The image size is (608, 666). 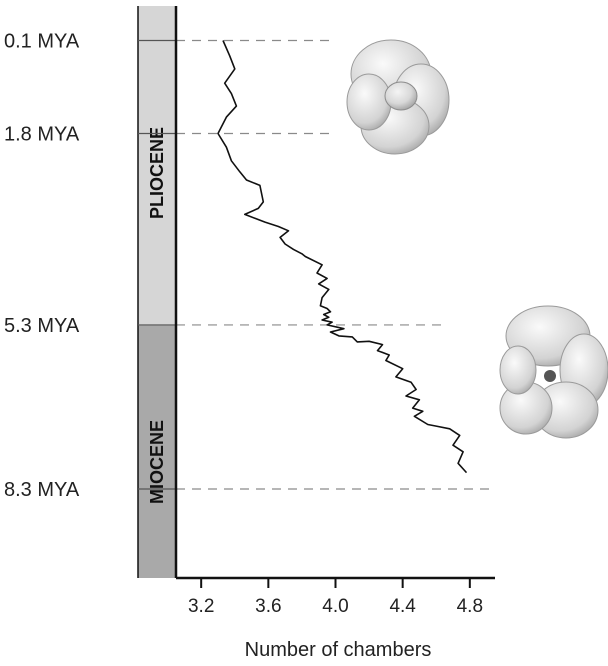 What do you see at coordinates (268, 606) in the screenshot?
I see `x-tick-label: 3.6` at bounding box center [268, 606].